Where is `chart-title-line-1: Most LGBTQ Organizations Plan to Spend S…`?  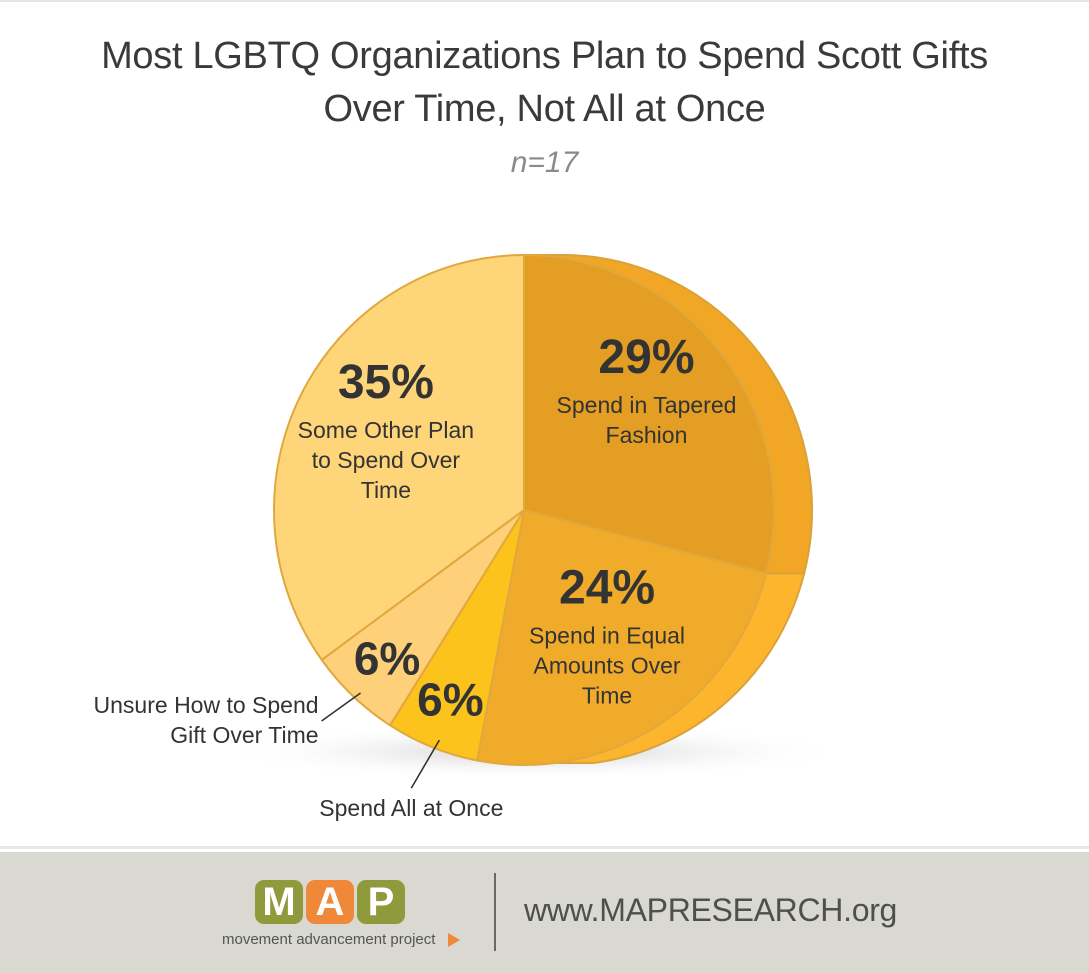
chart-title-line-1: Most LGBTQ Organizations Plan to Spend S… is located at coordinates (544, 56).